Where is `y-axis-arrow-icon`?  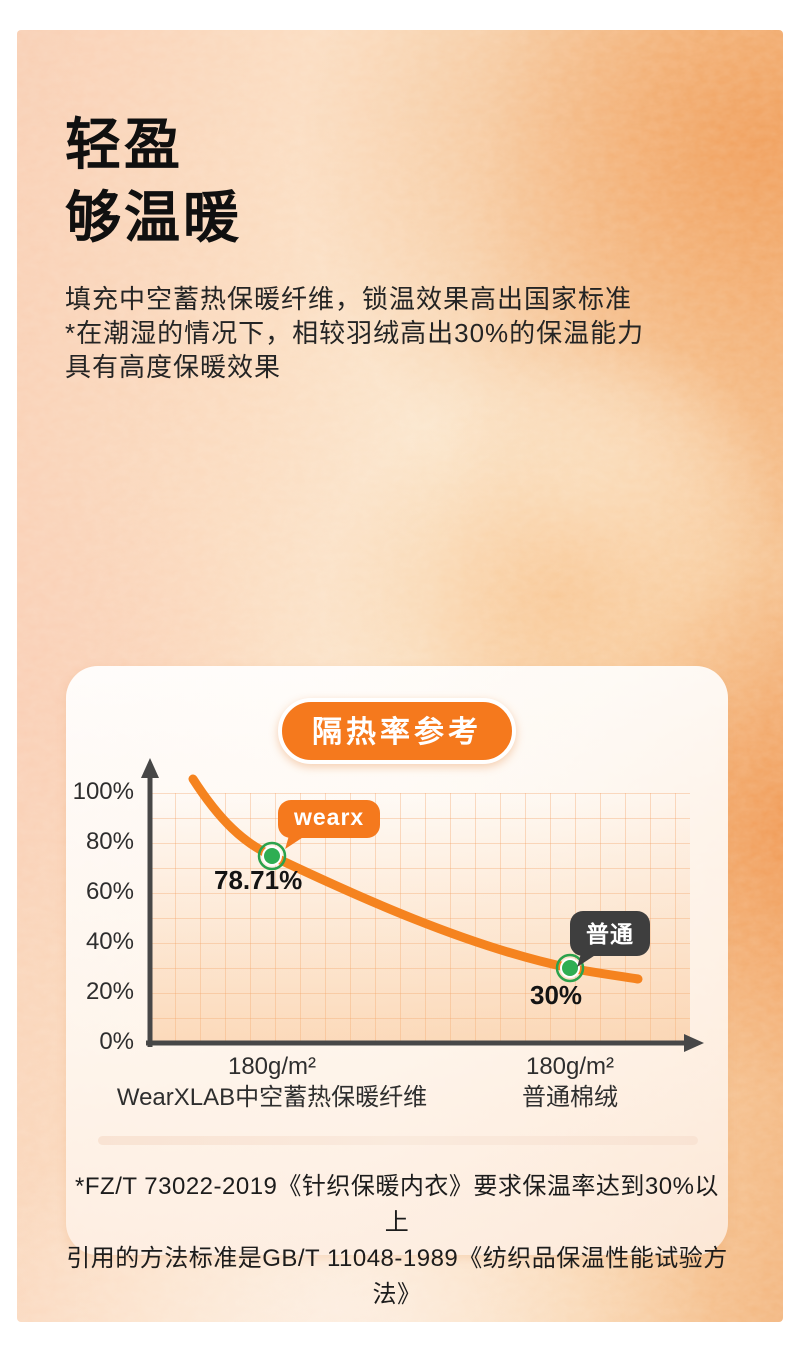 y-axis-arrow-icon is located at coordinates (150, 768).